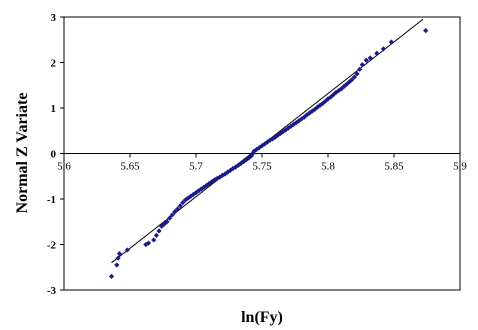  Describe the element at coordinates (52, 246) in the screenshot. I see `y-tick-label: -2` at that location.